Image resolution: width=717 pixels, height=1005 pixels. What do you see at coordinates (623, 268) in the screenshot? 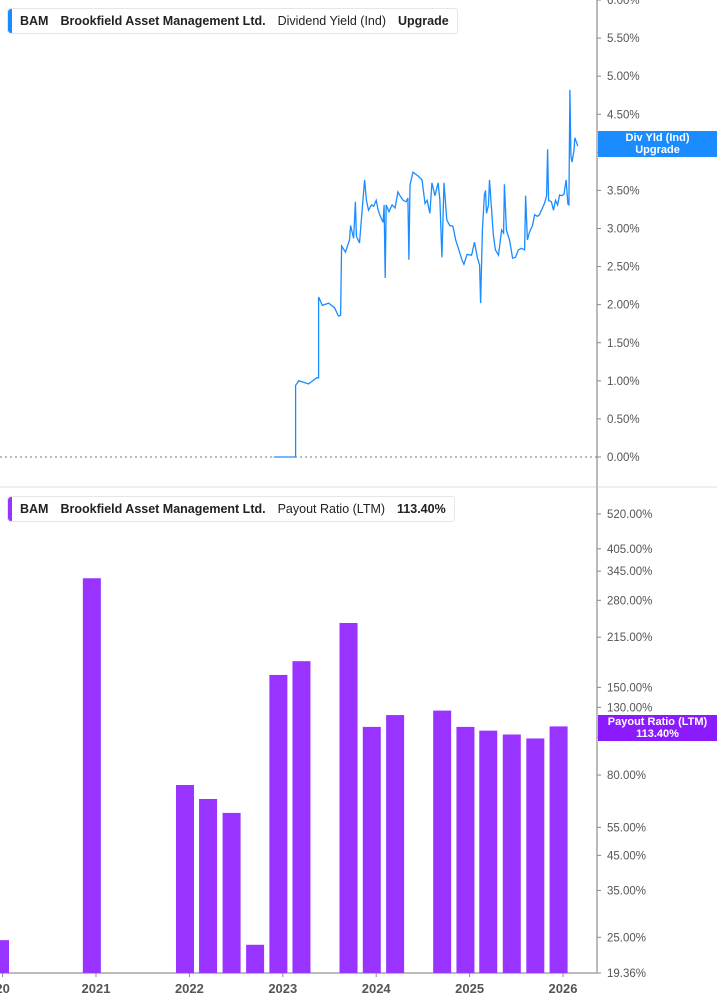
I see `y-tick-label: 2.50%` at bounding box center [623, 268].